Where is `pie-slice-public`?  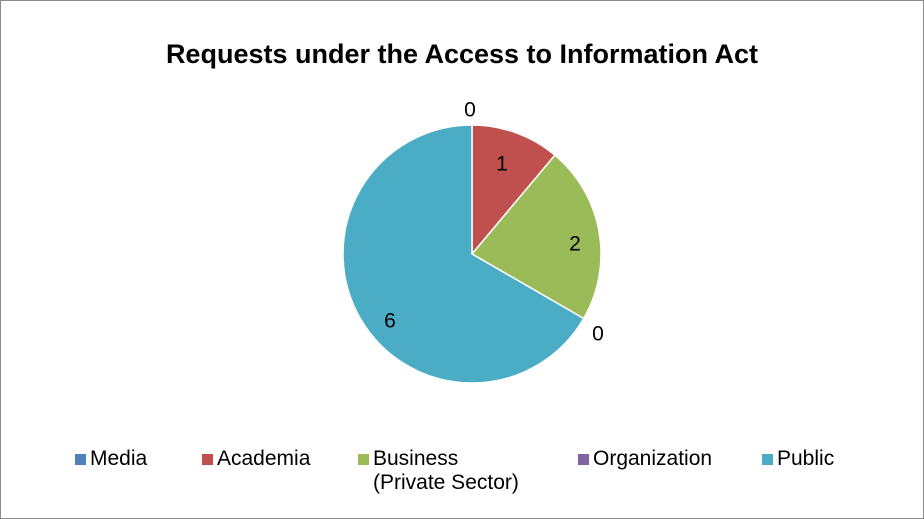 pie-slice-public is located at coordinates (463, 254).